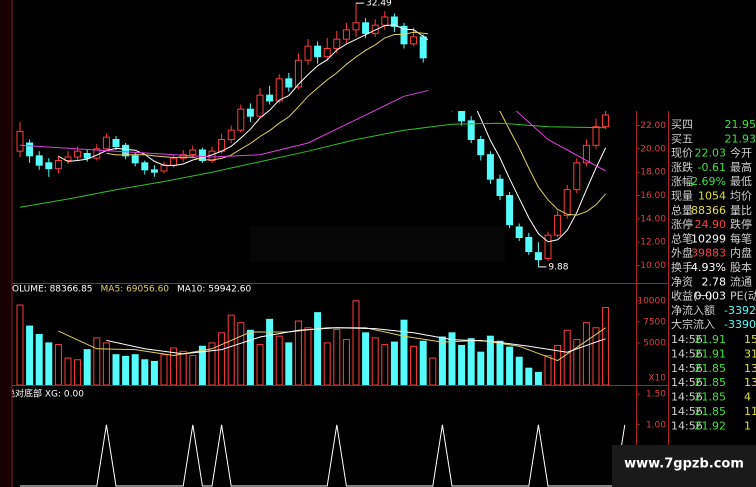 The width and height of the screenshot is (756, 487). What do you see at coordinates (682, 253) in the screenshot?
I see `quote-label: 外盘` at bounding box center [682, 253].